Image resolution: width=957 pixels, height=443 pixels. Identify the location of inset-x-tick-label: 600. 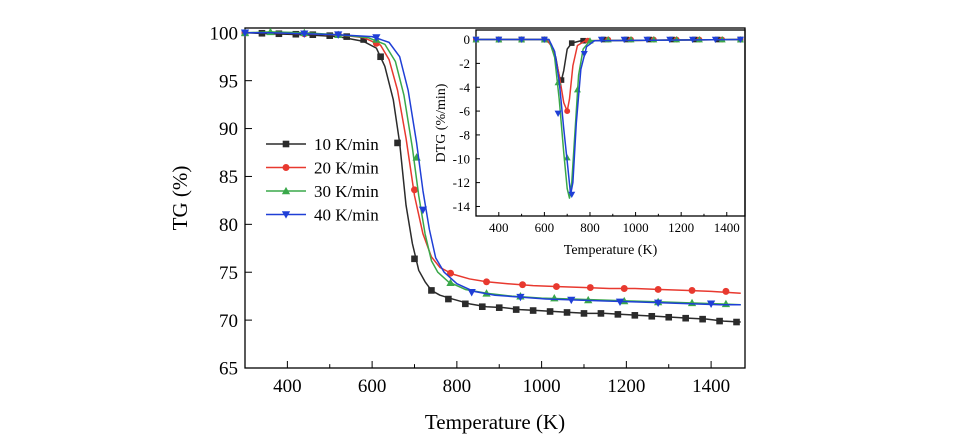
(545, 227).